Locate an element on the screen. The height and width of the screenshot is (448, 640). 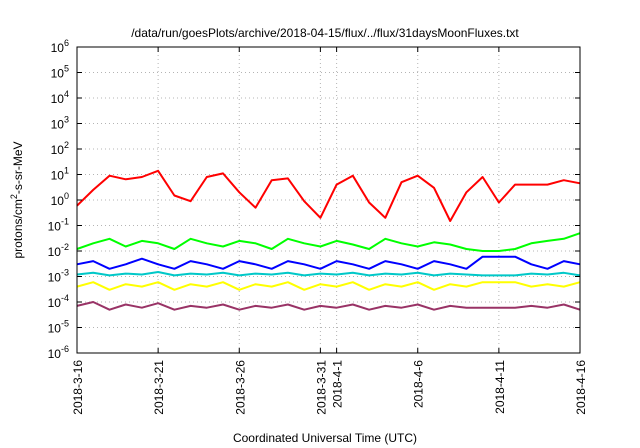
y-tick-label: 10⁵ is located at coordinates (60, 72).